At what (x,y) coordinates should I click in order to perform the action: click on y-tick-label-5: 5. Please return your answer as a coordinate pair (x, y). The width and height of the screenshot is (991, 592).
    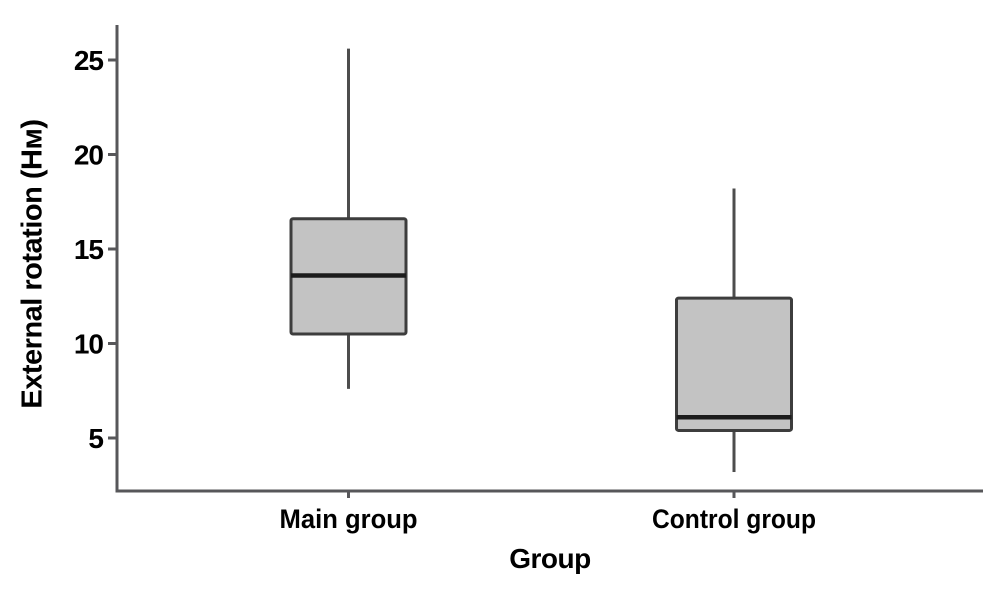
    Looking at the image, I should click on (95, 438).